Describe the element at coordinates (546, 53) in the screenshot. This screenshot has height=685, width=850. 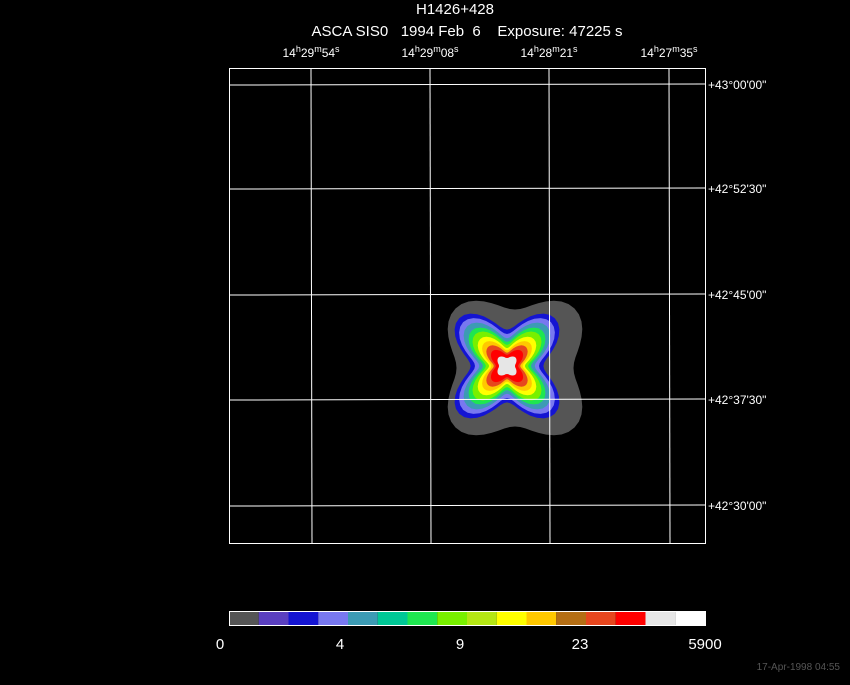
I see `ra-part: 28` at that location.